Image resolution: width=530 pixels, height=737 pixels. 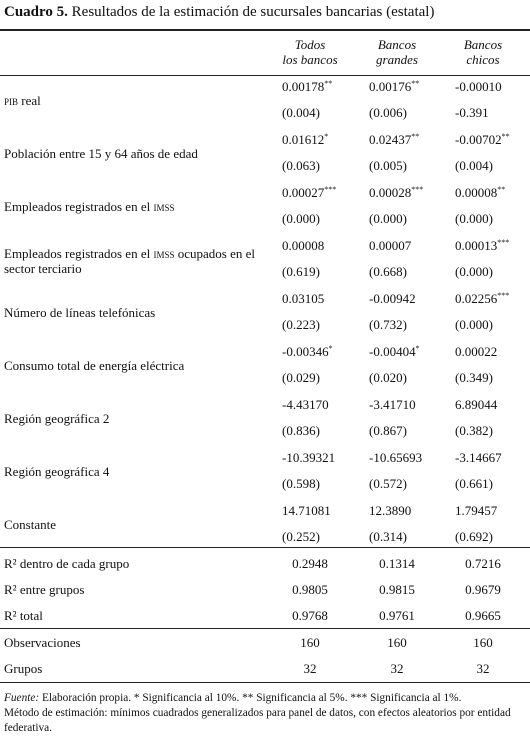 I want to click on row-label: Región geográfica 4, so click(x=57, y=471).